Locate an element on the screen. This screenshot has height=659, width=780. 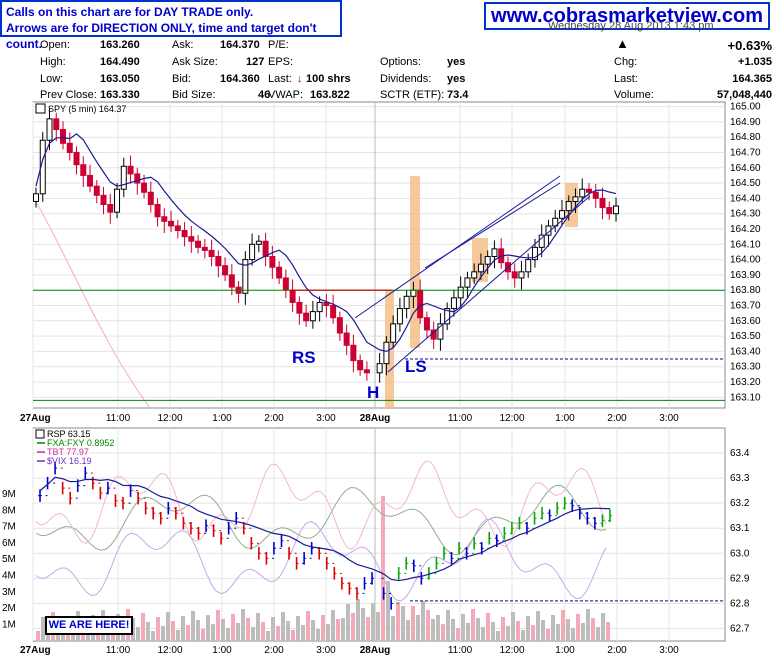
price-y-tick: 163.50 is located at coordinates (745, 336).